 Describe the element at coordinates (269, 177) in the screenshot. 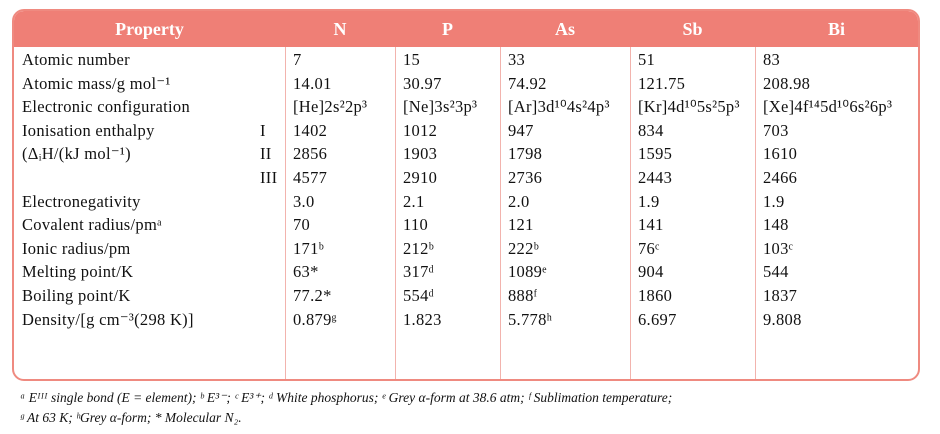

I see `row-sublabel: III` at that location.